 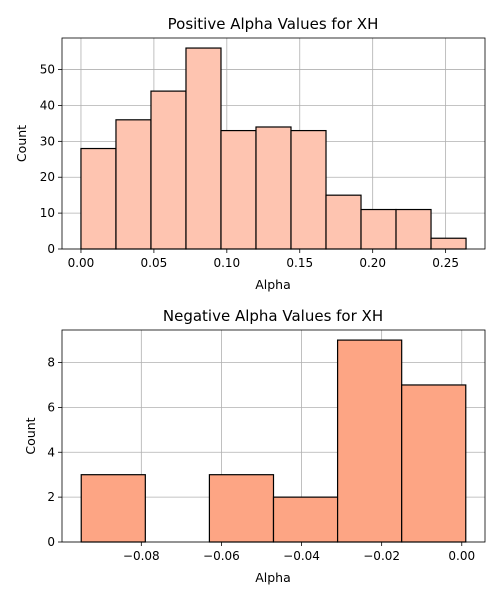 What do you see at coordinates (273, 316) in the screenshot?
I see `chart-title: Negative Alpha Values for XH` at bounding box center [273, 316].